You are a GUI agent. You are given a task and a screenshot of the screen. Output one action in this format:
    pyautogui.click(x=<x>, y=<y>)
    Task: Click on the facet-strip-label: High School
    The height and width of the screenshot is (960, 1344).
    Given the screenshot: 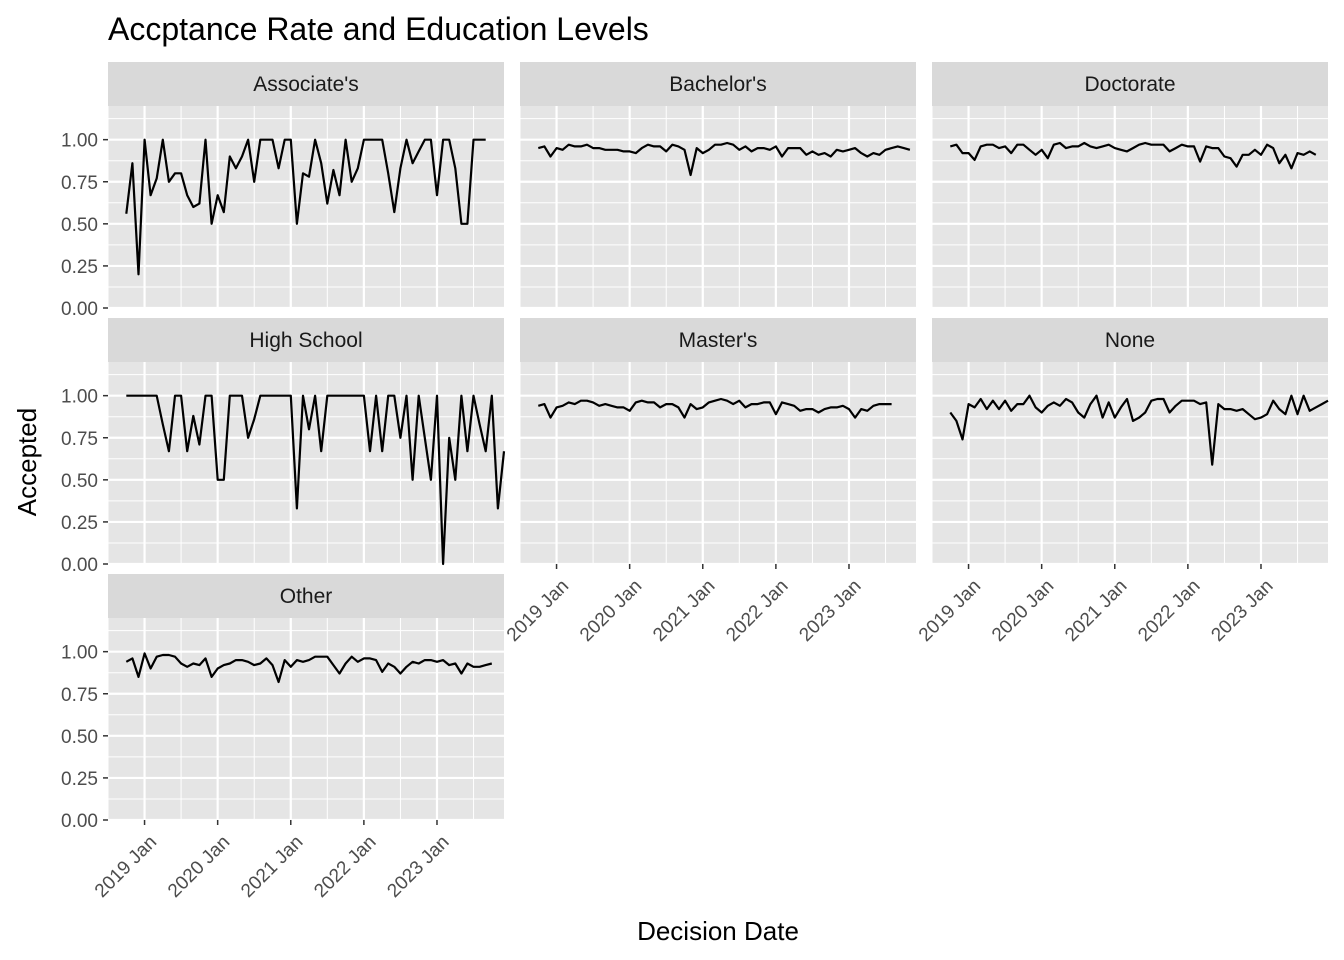 What is the action you would take?
    pyautogui.click(x=305, y=340)
    